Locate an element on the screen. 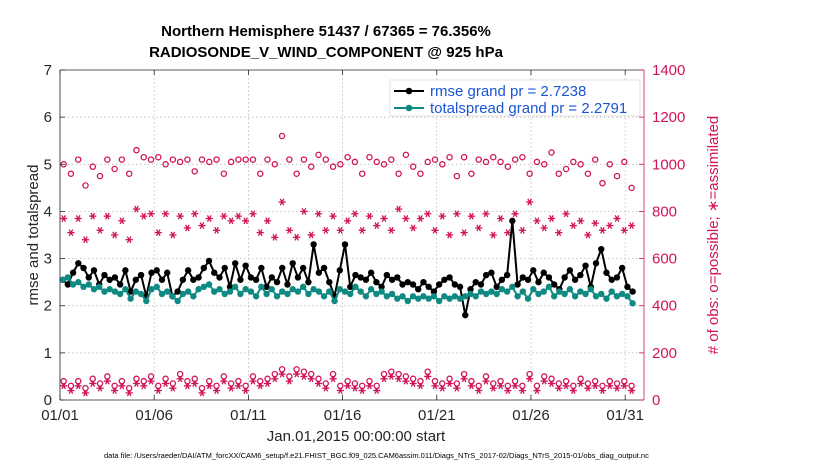 This screenshot has height=470, width=830. y-axis-label-right: # of obs: o=possible; ∗=assimilated is located at coordinates (713, 235).